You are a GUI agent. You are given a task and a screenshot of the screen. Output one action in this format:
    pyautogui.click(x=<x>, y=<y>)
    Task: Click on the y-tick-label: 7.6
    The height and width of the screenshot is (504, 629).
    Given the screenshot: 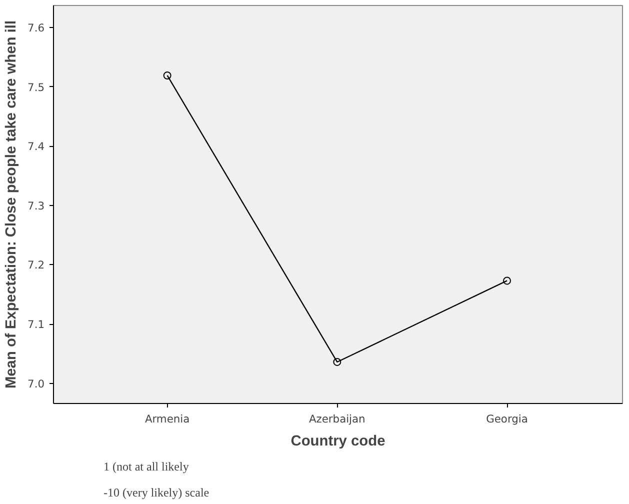 What is the action you would take?
    pyautogui.click(x=36, y=27)
    